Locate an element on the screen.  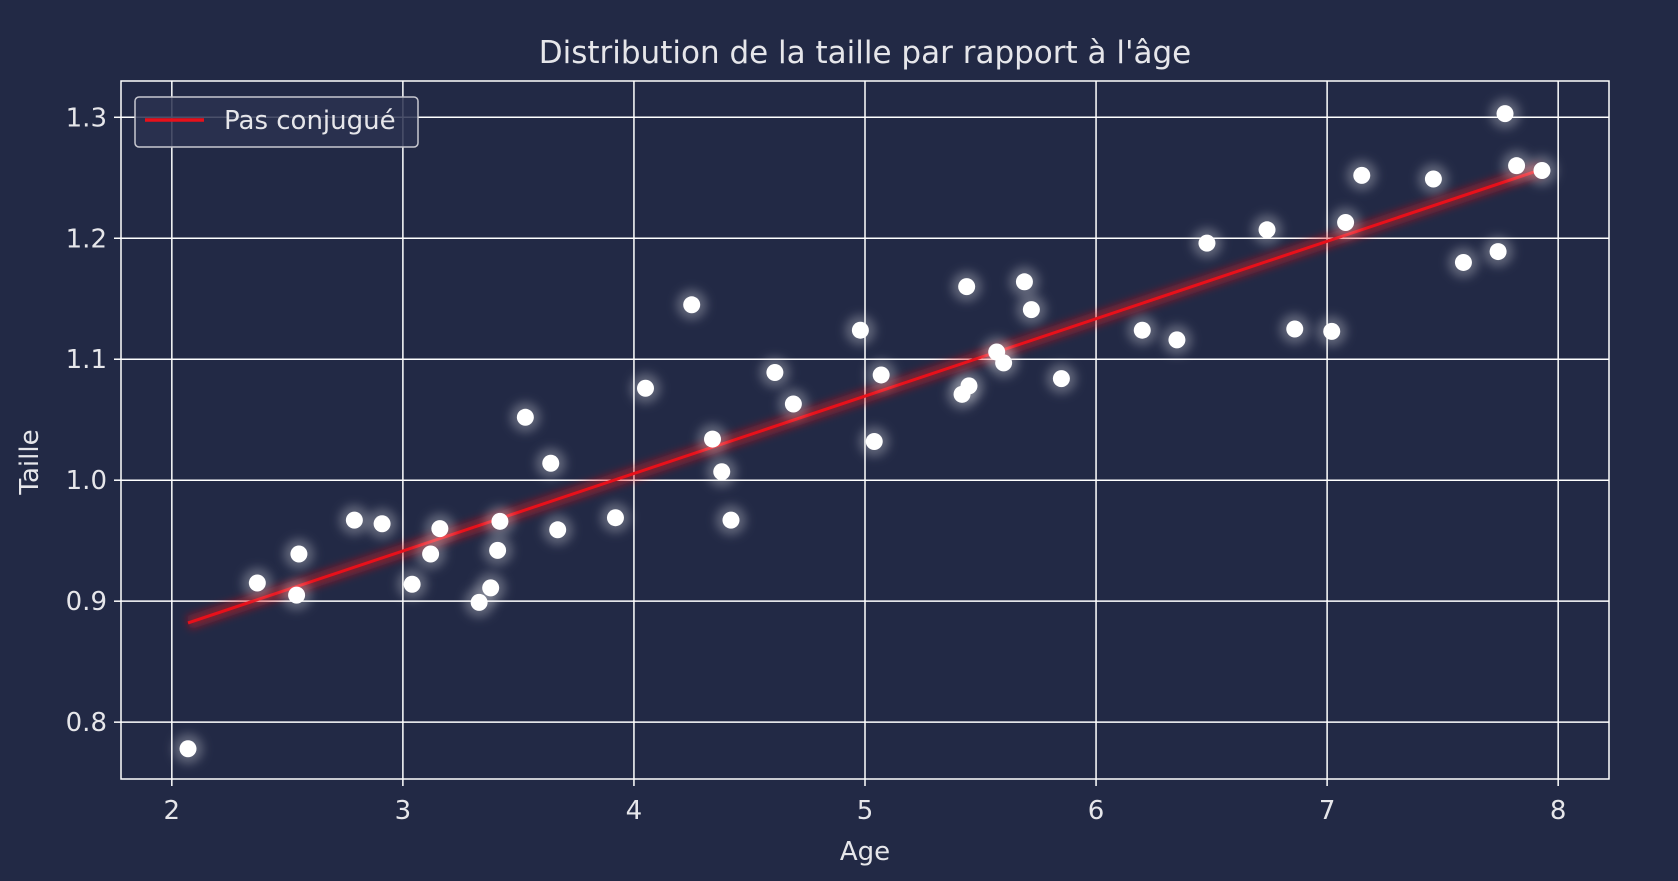
y-tick-label: 1.3 is located at coordinates (86, 118).